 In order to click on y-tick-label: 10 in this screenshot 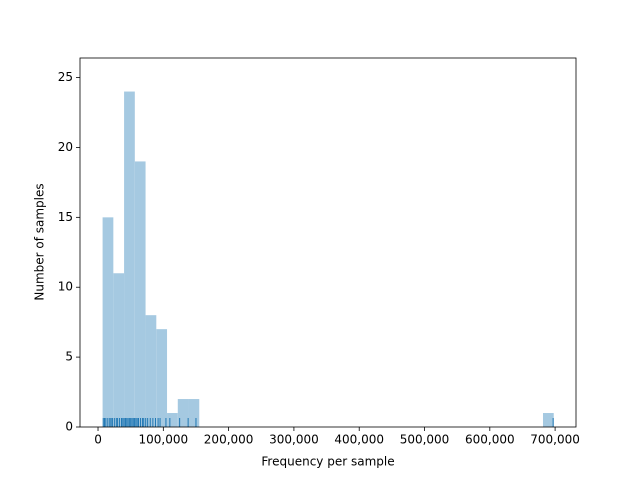, I will do `click(65, 287)`.